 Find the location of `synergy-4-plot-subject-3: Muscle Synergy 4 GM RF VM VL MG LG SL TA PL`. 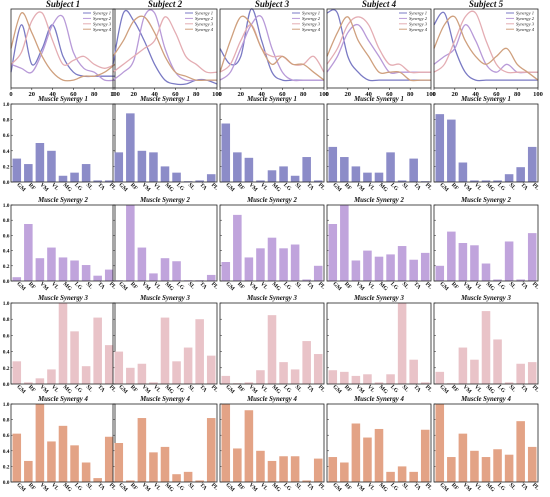

synergy-4-plot-subject-3: Muscle Synergy 4 GM RF VM VL MG LG SL TA PL is located at coordinates (272, 445).